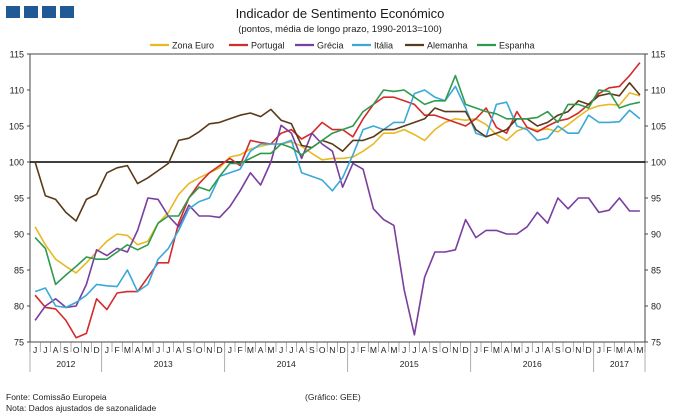 Image resolution: width=680 pixels, height=417 pixels. Describe the element at coordinates (658, 163) in the screenshot. I see `y-tick-label-right: 100` at that location.